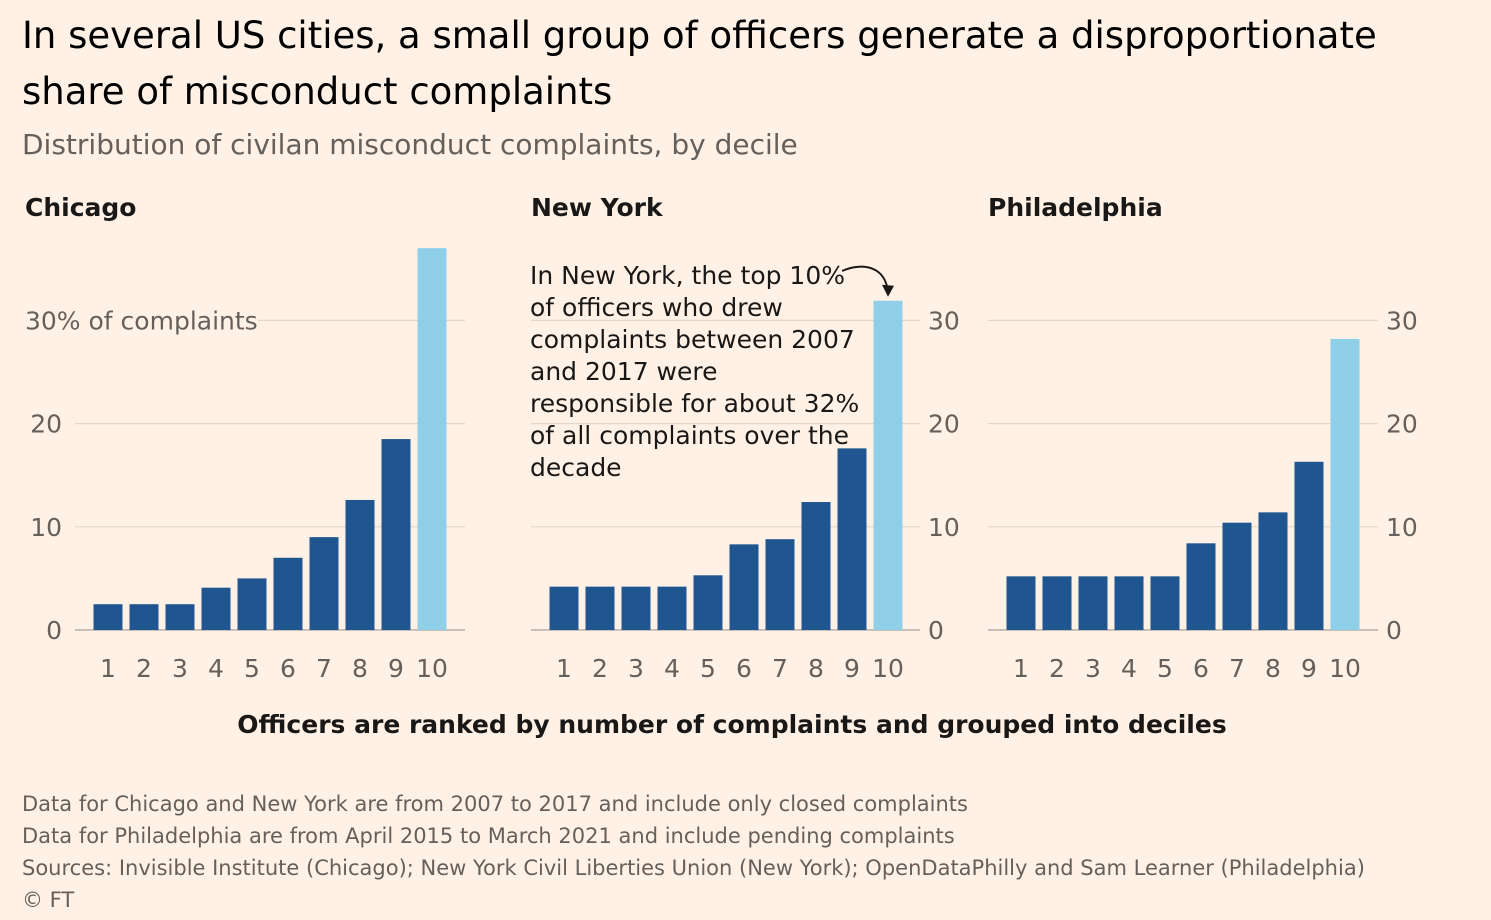 The image size is (1491, 920). Describe the element at coordinates (1237, 668) in the screenshot. I see `x-tick-philadelphia-7: 7` at that location.